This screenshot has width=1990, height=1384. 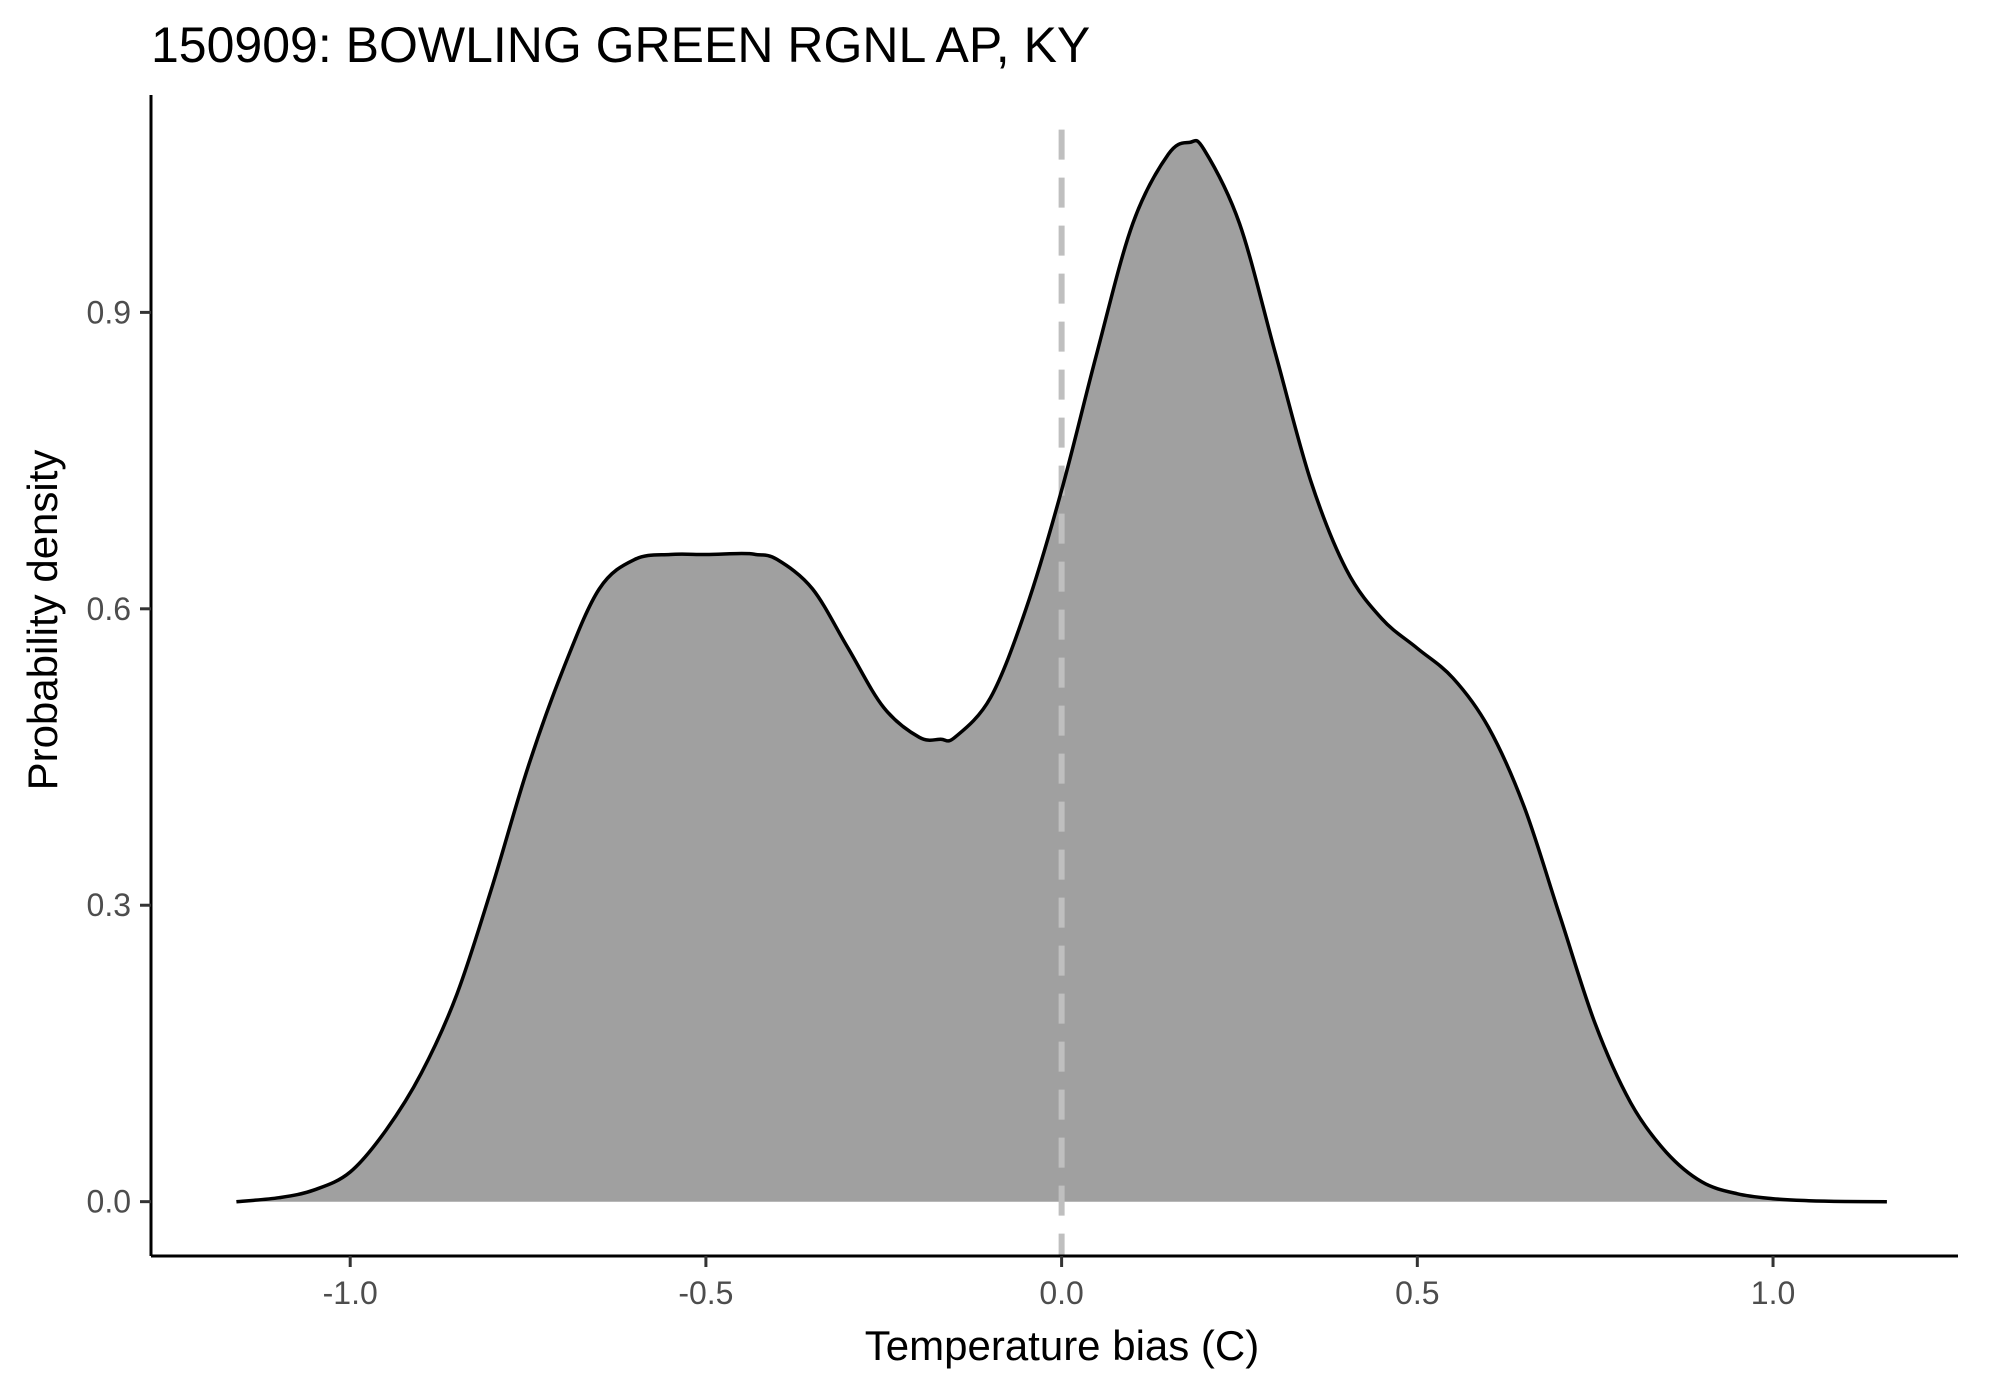 What do you see at coordinates (350, 1293) in the screenshot?
I see `x-tick-label: -1.0` at bounding box center [350, 1293].